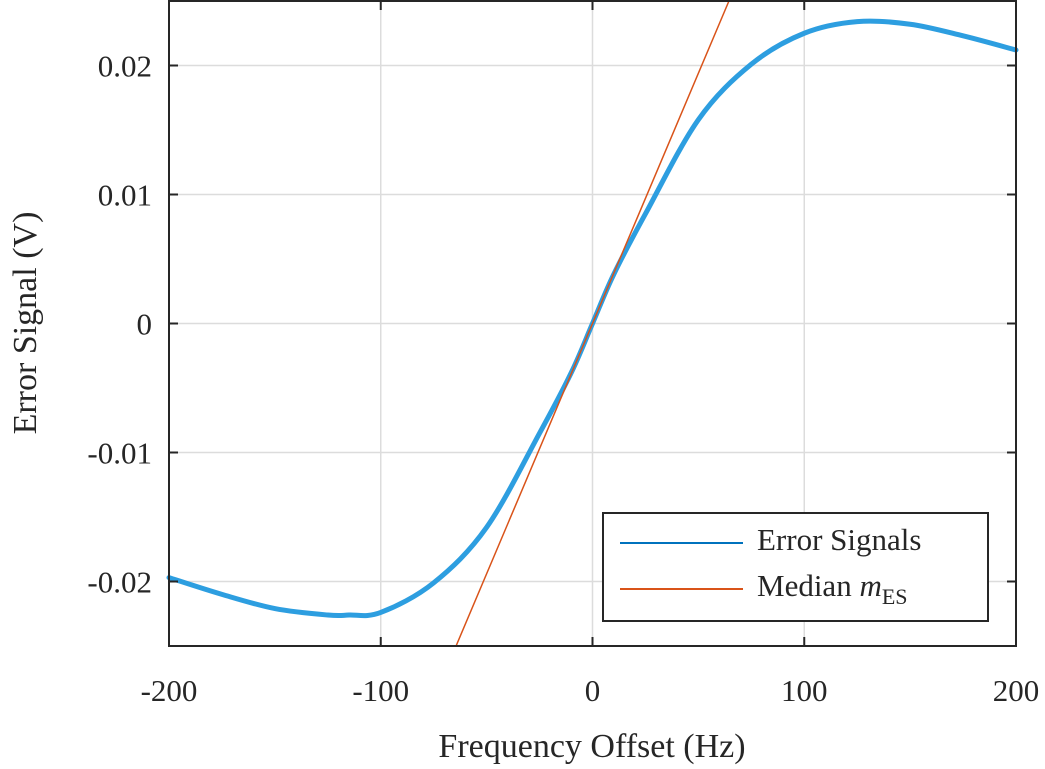  What do you see at coordinates (119, 453) in the screenshot?
I see `y-tick-label: -0.01` at bounding box center [119, 453].